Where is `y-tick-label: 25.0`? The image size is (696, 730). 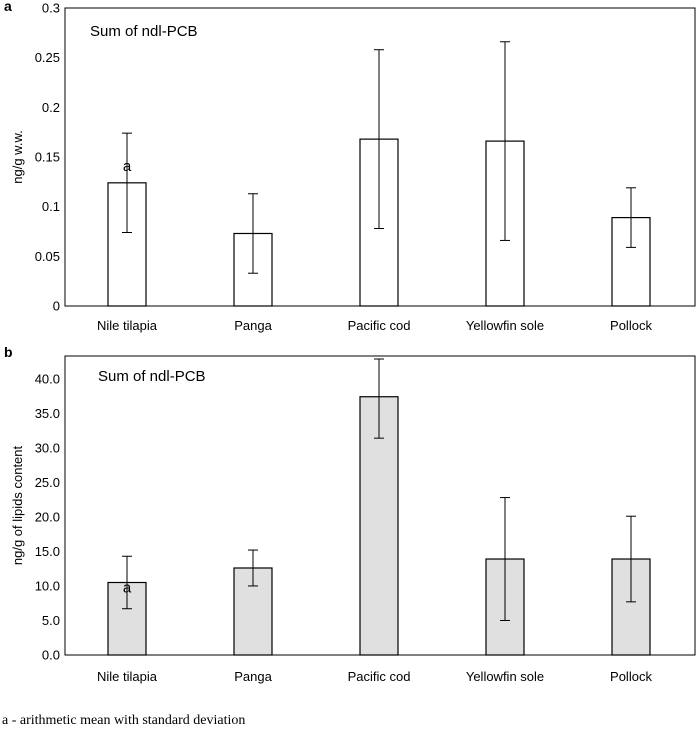 y-tick-label: 25.0 is located at coordinates (47, 482).